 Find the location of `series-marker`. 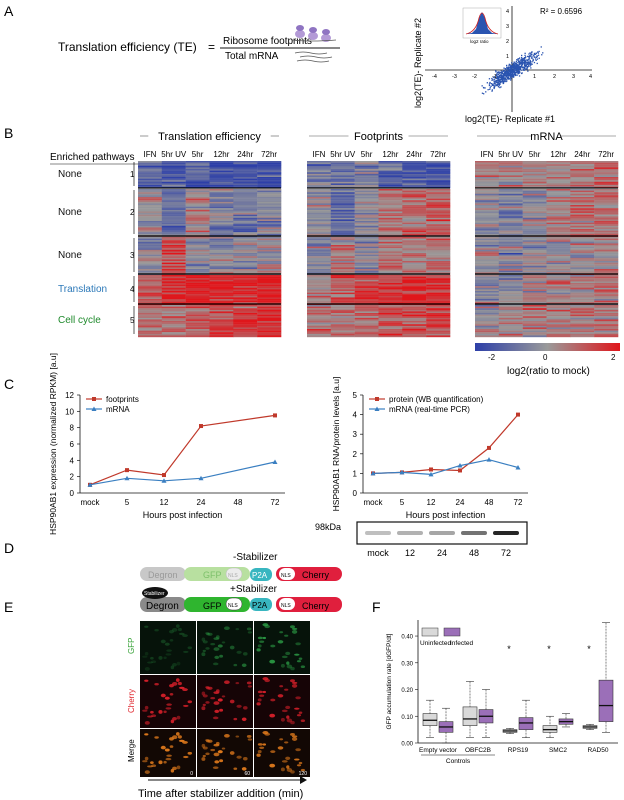

series-marker is located at coordinates (489, 447).